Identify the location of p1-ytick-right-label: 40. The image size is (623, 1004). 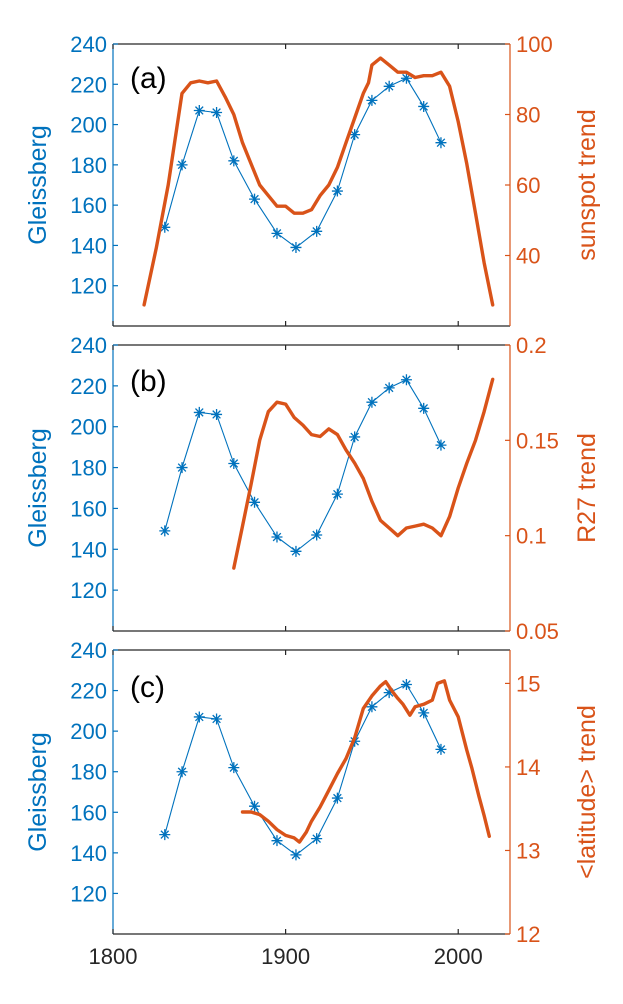
(528, 256).